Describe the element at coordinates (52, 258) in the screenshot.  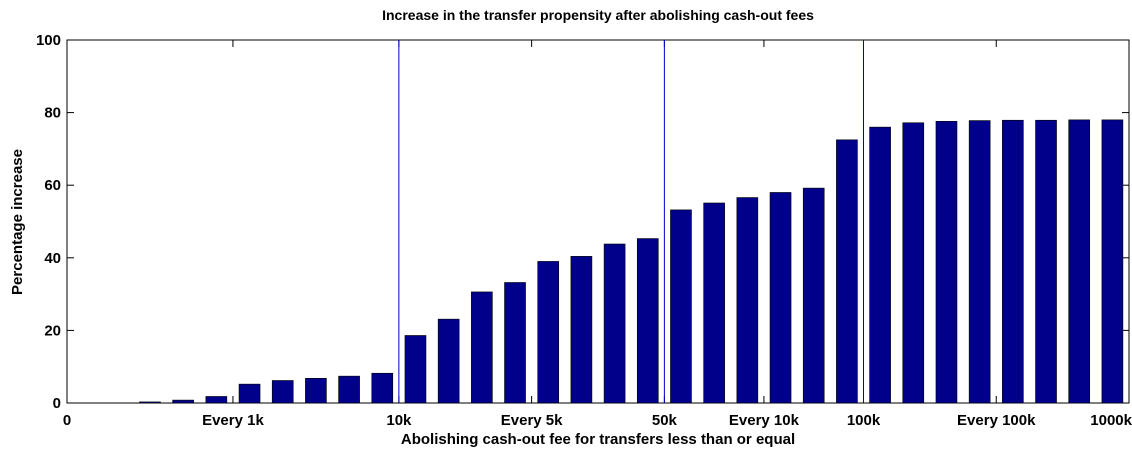
I see `y-tick-label: 40` at that location.